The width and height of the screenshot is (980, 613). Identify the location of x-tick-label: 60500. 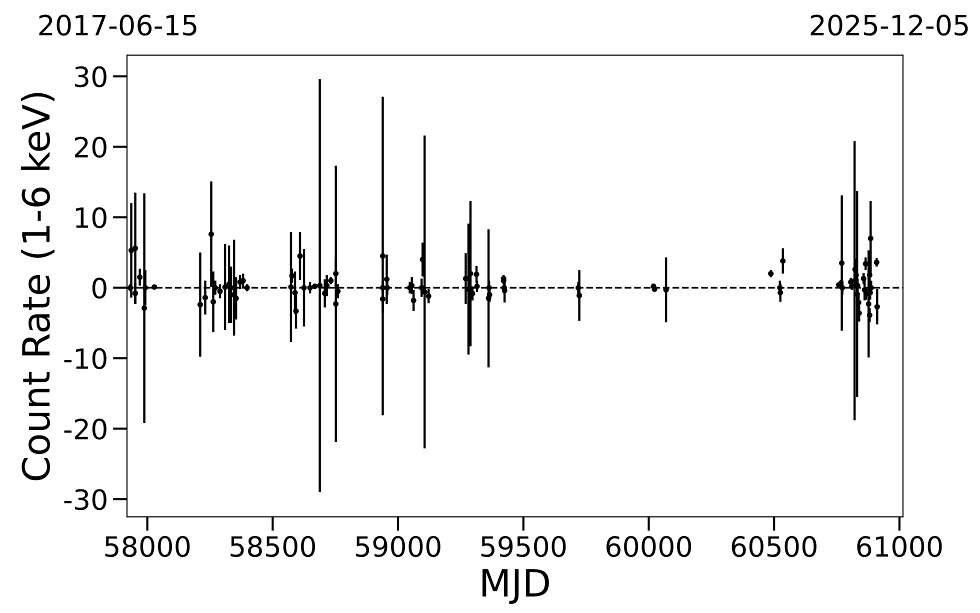
(774, 547).